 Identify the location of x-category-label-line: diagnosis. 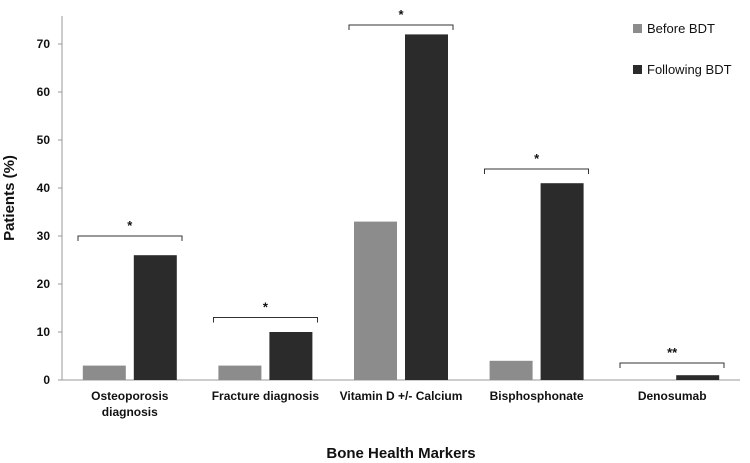
(130, 412).